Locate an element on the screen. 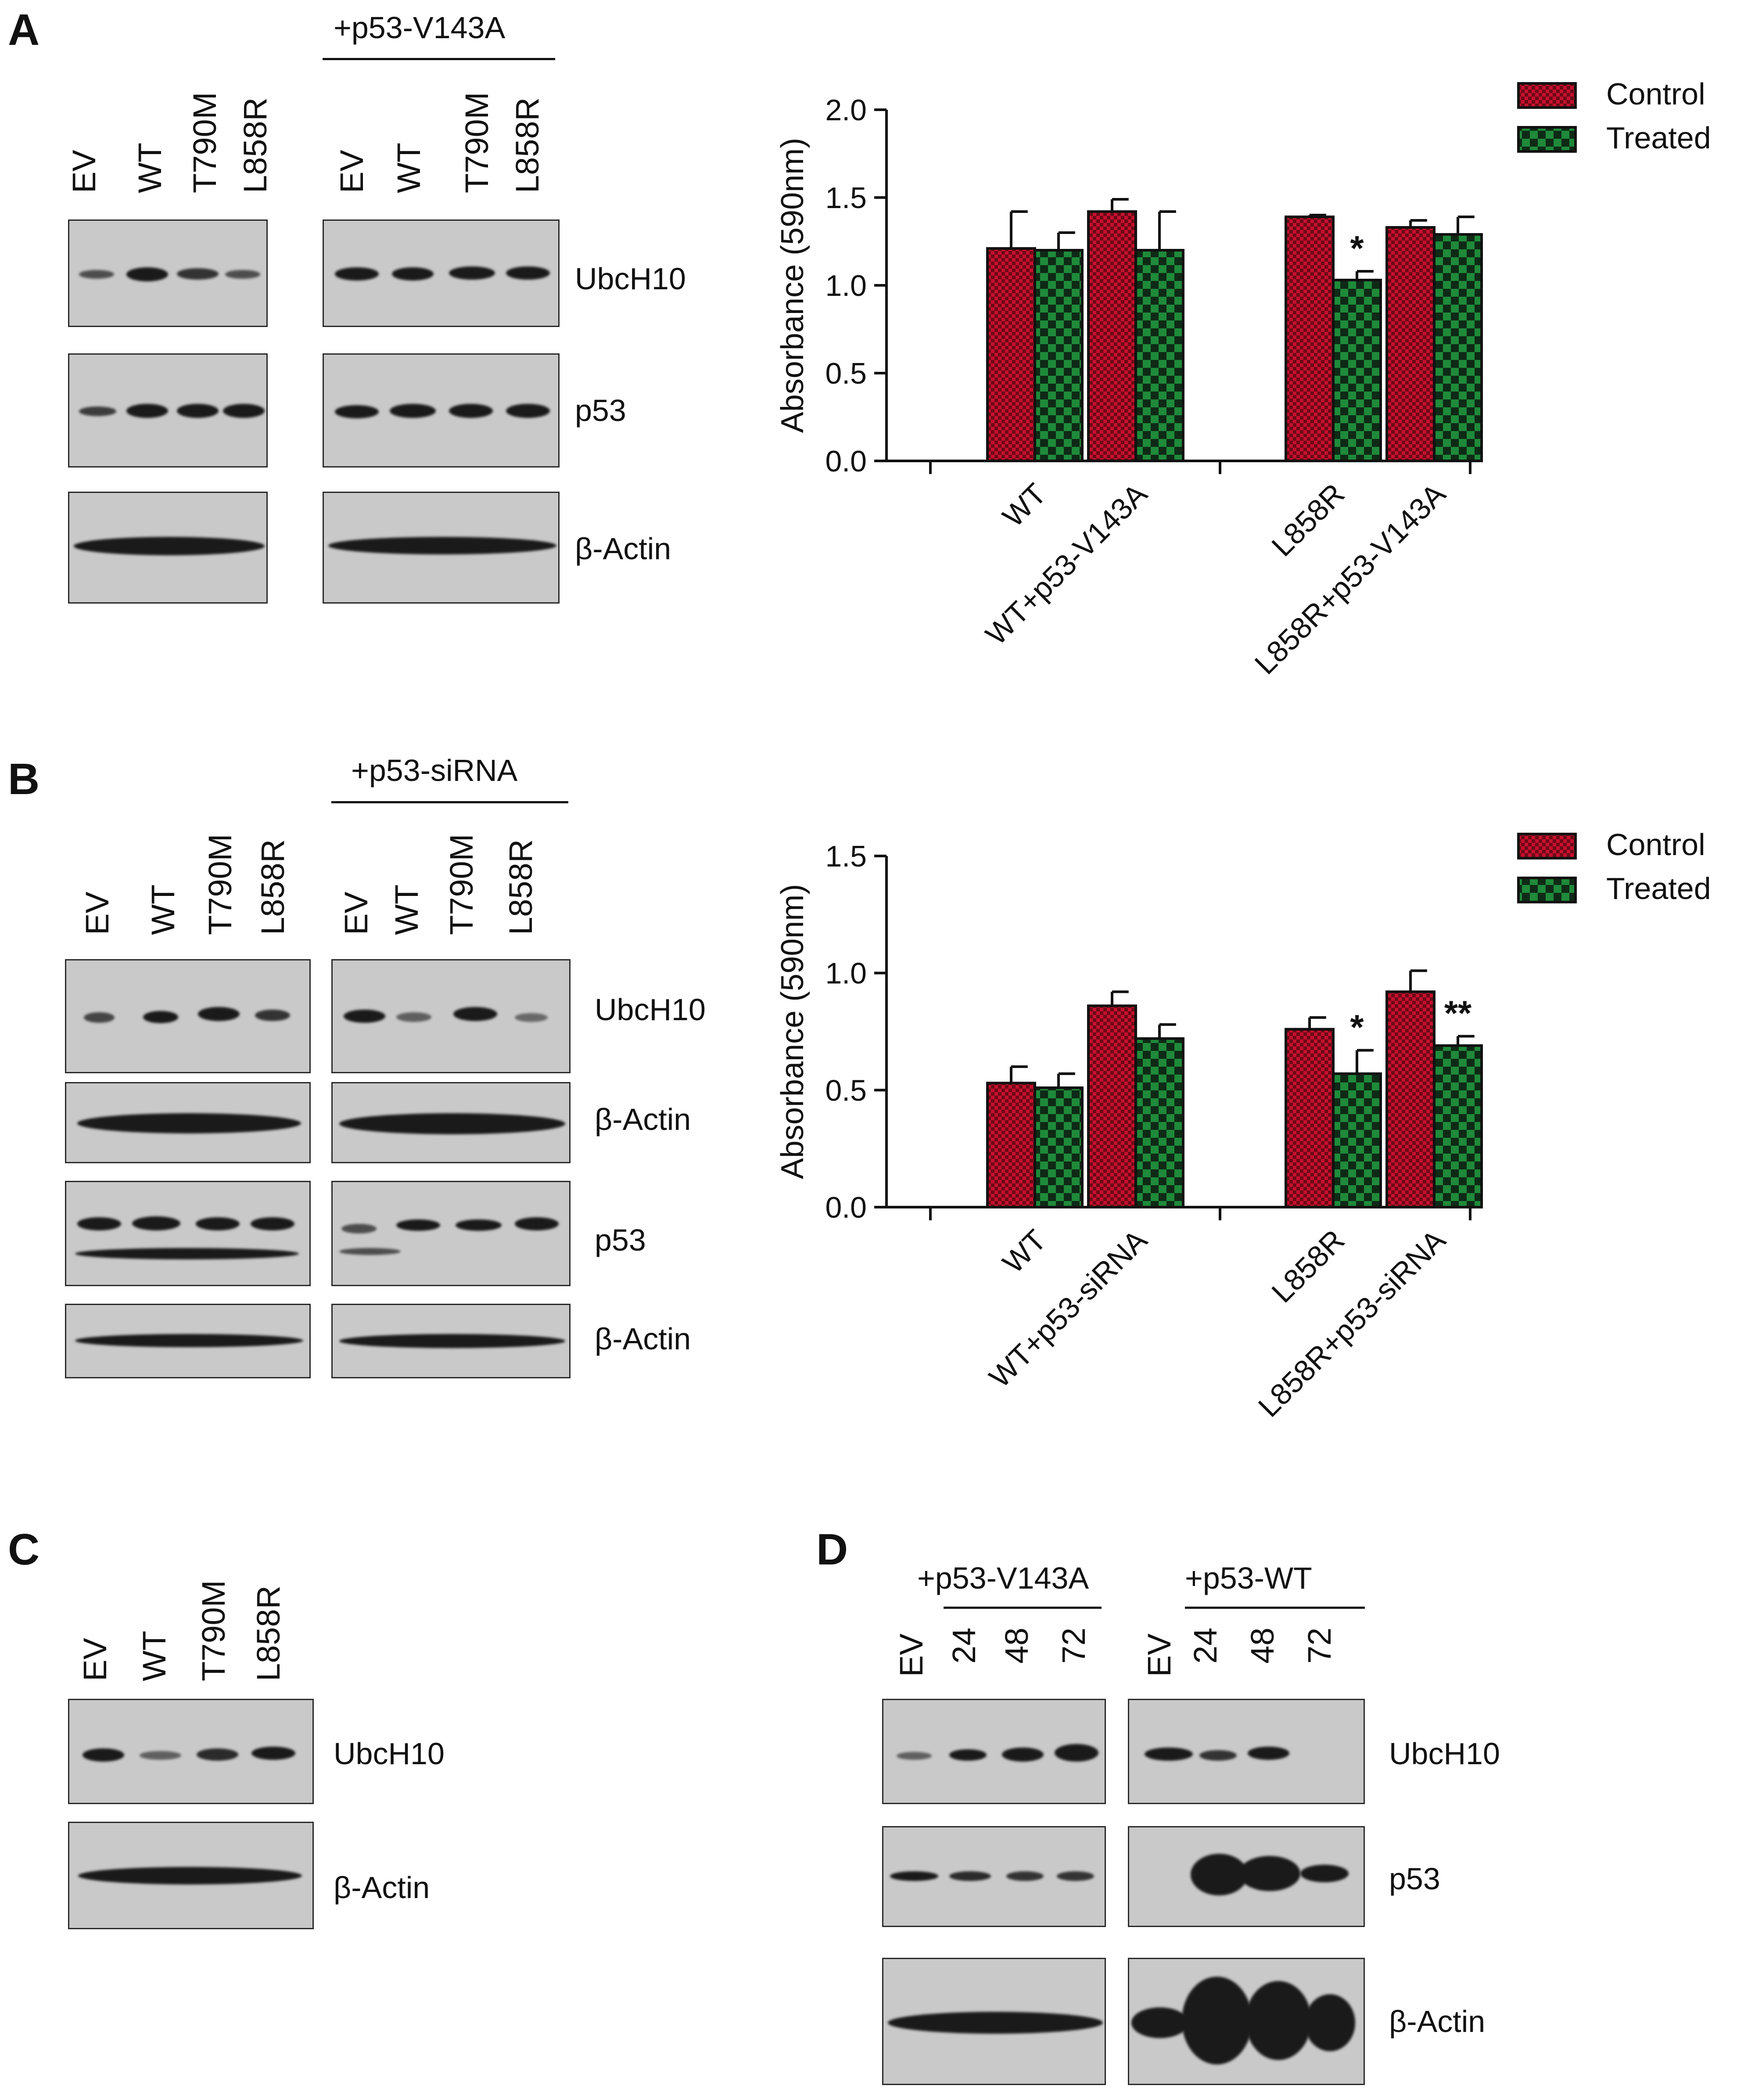 The width and height of the screenshot is (1737, 2100). blot-b-actin1-right is located at coordinates (451, 1122).